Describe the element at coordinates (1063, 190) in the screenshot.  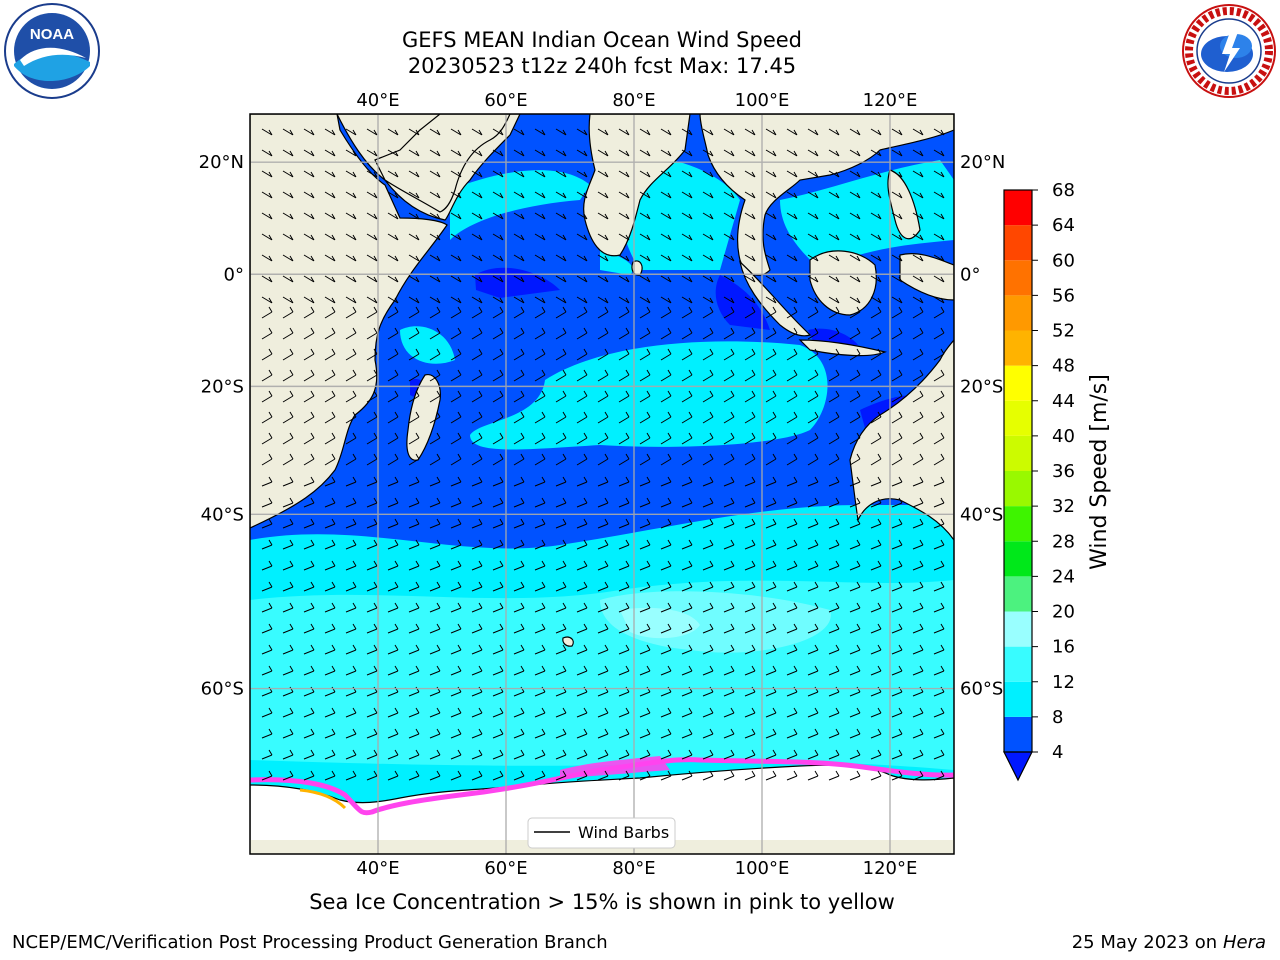
I see `colorbar-tick-label-16: 68` at that location.